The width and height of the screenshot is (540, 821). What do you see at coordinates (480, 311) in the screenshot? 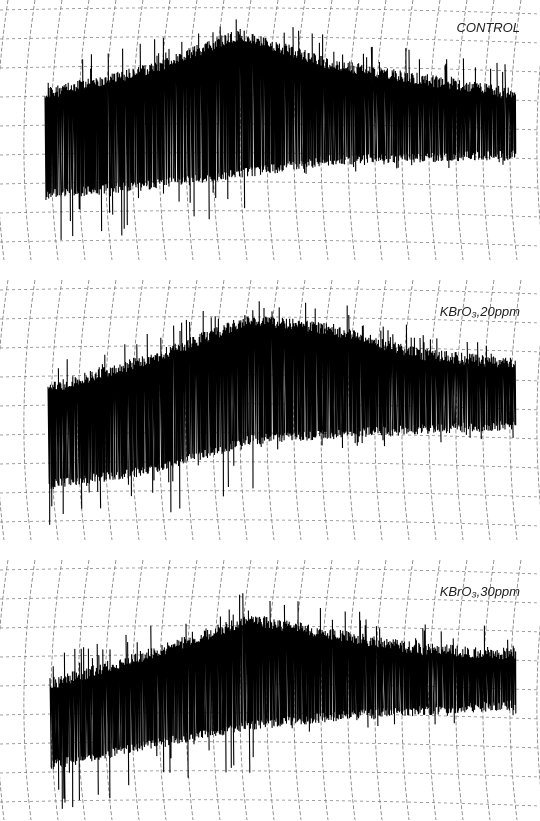
I see `panel-label: KBrO₃,20ppm` at bounding box center [480, 311].